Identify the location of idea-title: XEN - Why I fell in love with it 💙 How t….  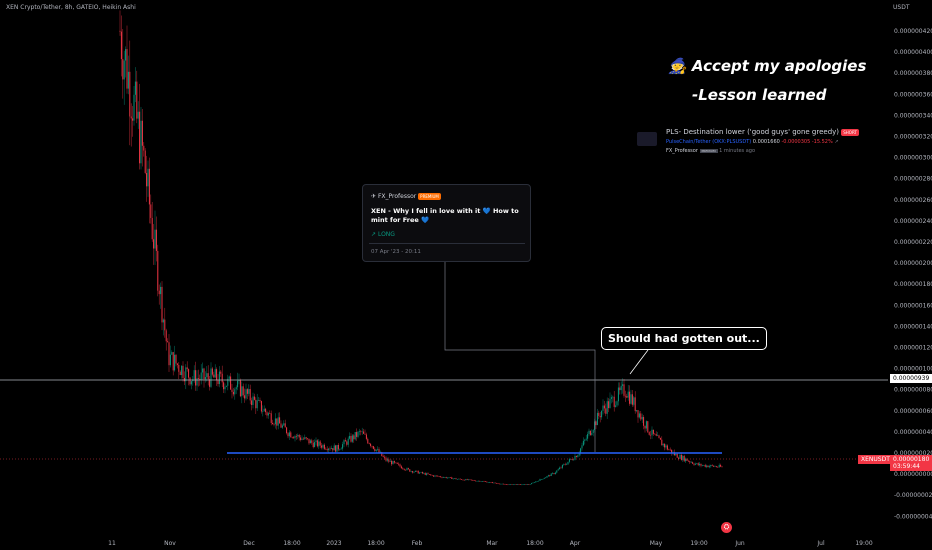
(445, 215).